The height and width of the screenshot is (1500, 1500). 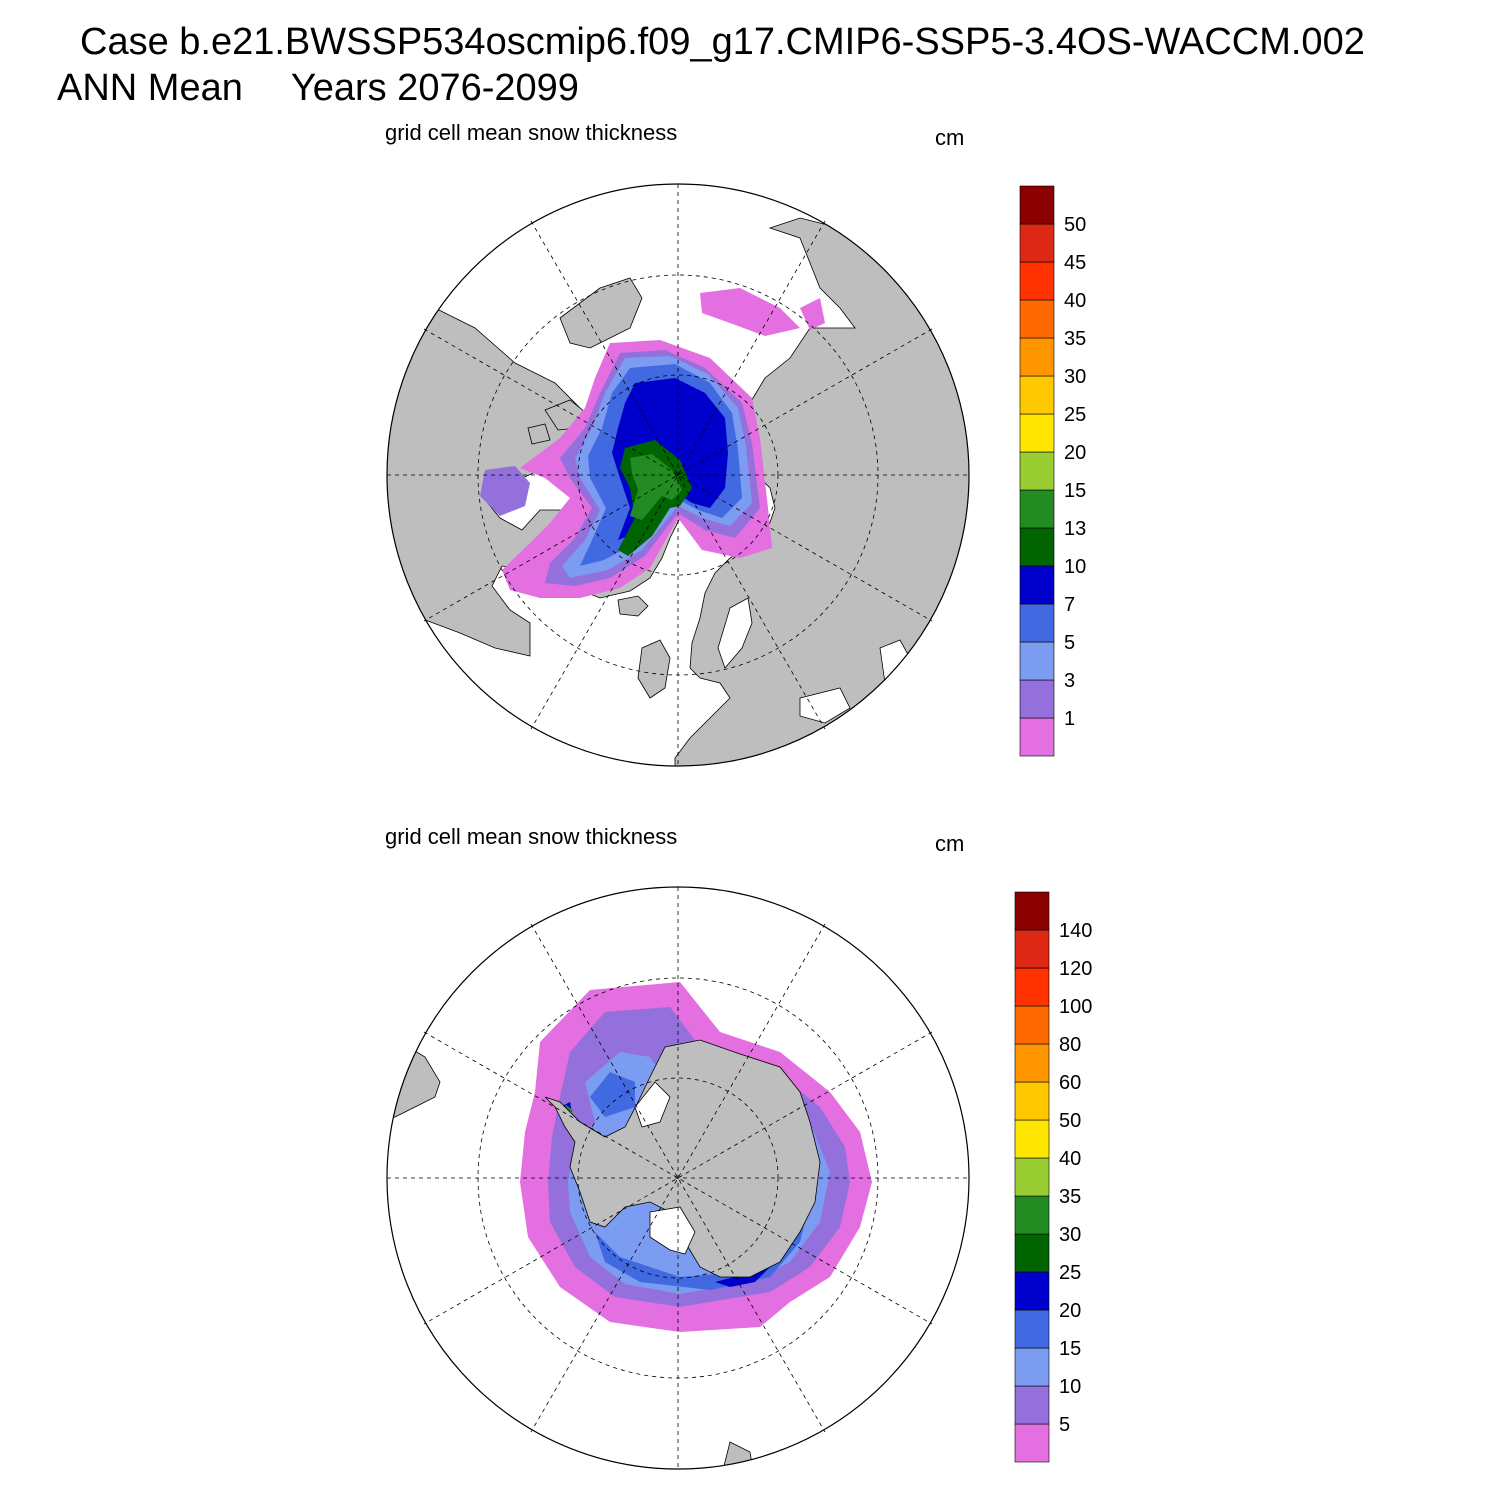 I want to click on sh-colorbar-label: 140, so click(x=1075, y=931).